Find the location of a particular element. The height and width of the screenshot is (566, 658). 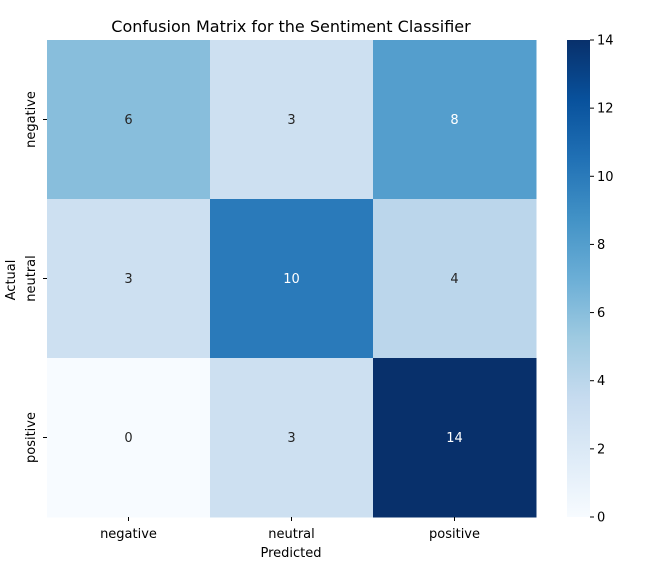

heatmap-cell-neutral-positive is located at coordinates (455, 279).